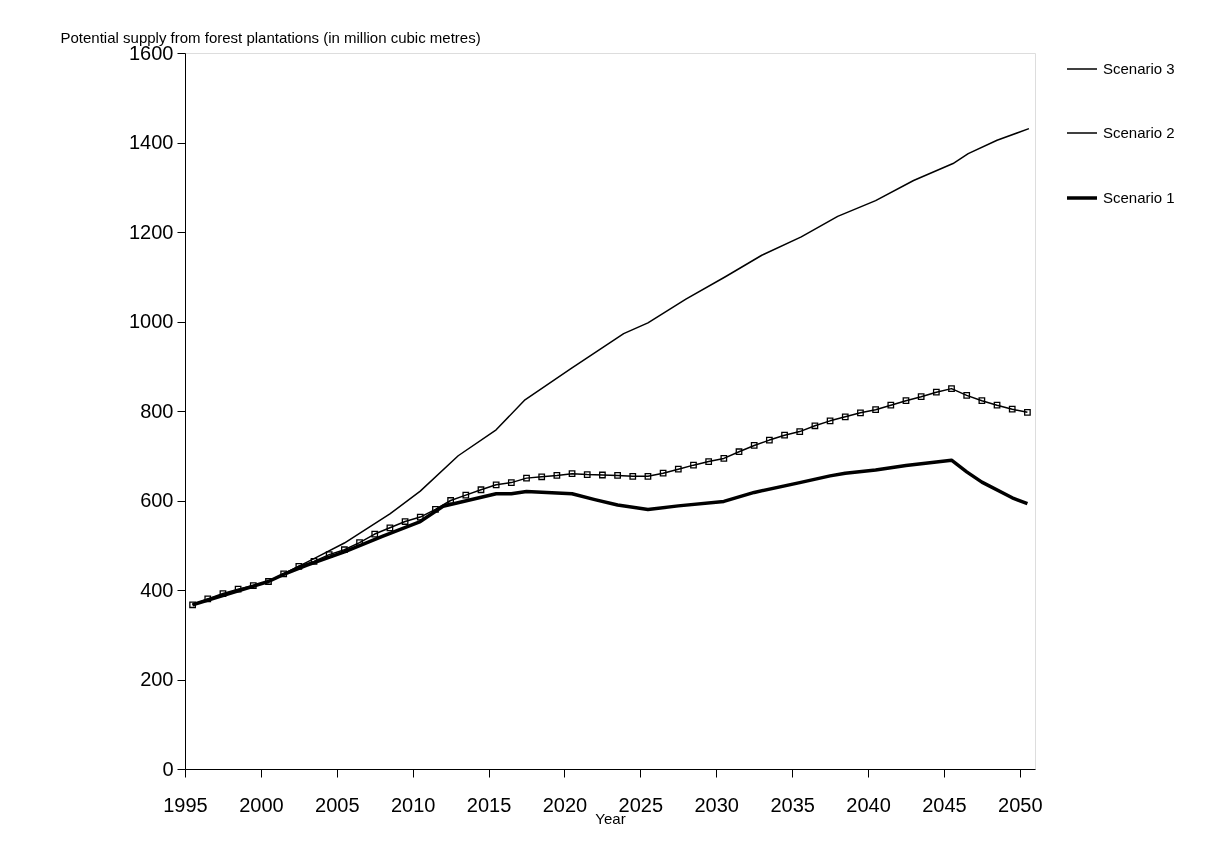 The image size is (1210, 857). I want to click on x-tick-label: 2015, so click(489, 804).